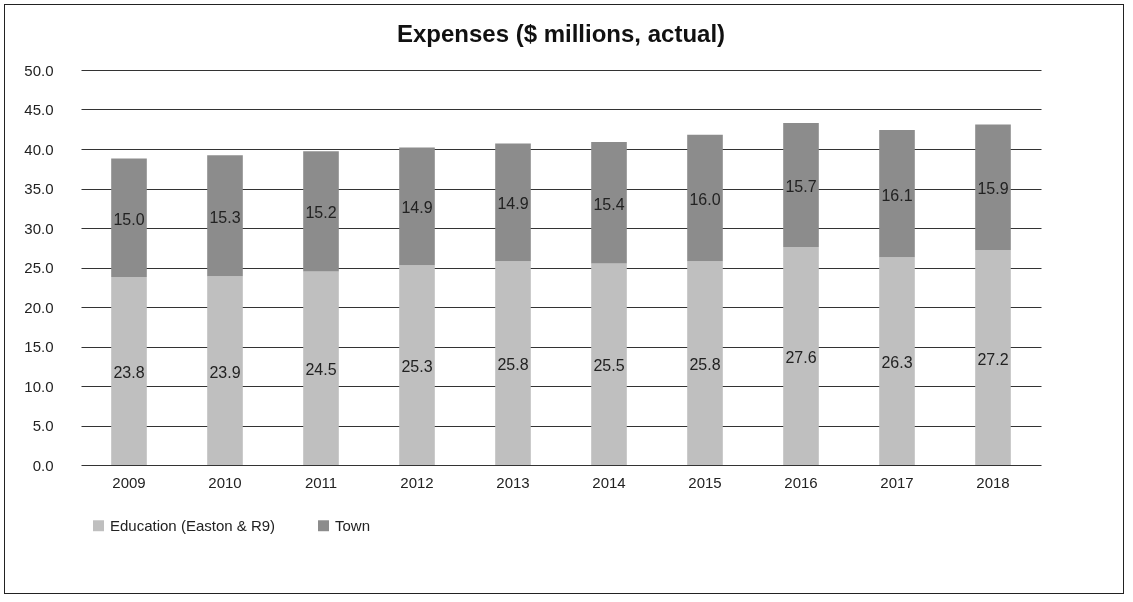  What do you see at coordinates (39, 267) in the screenshot?
I see `y-tick-label: 25.0` at bounding box center [39, 267].